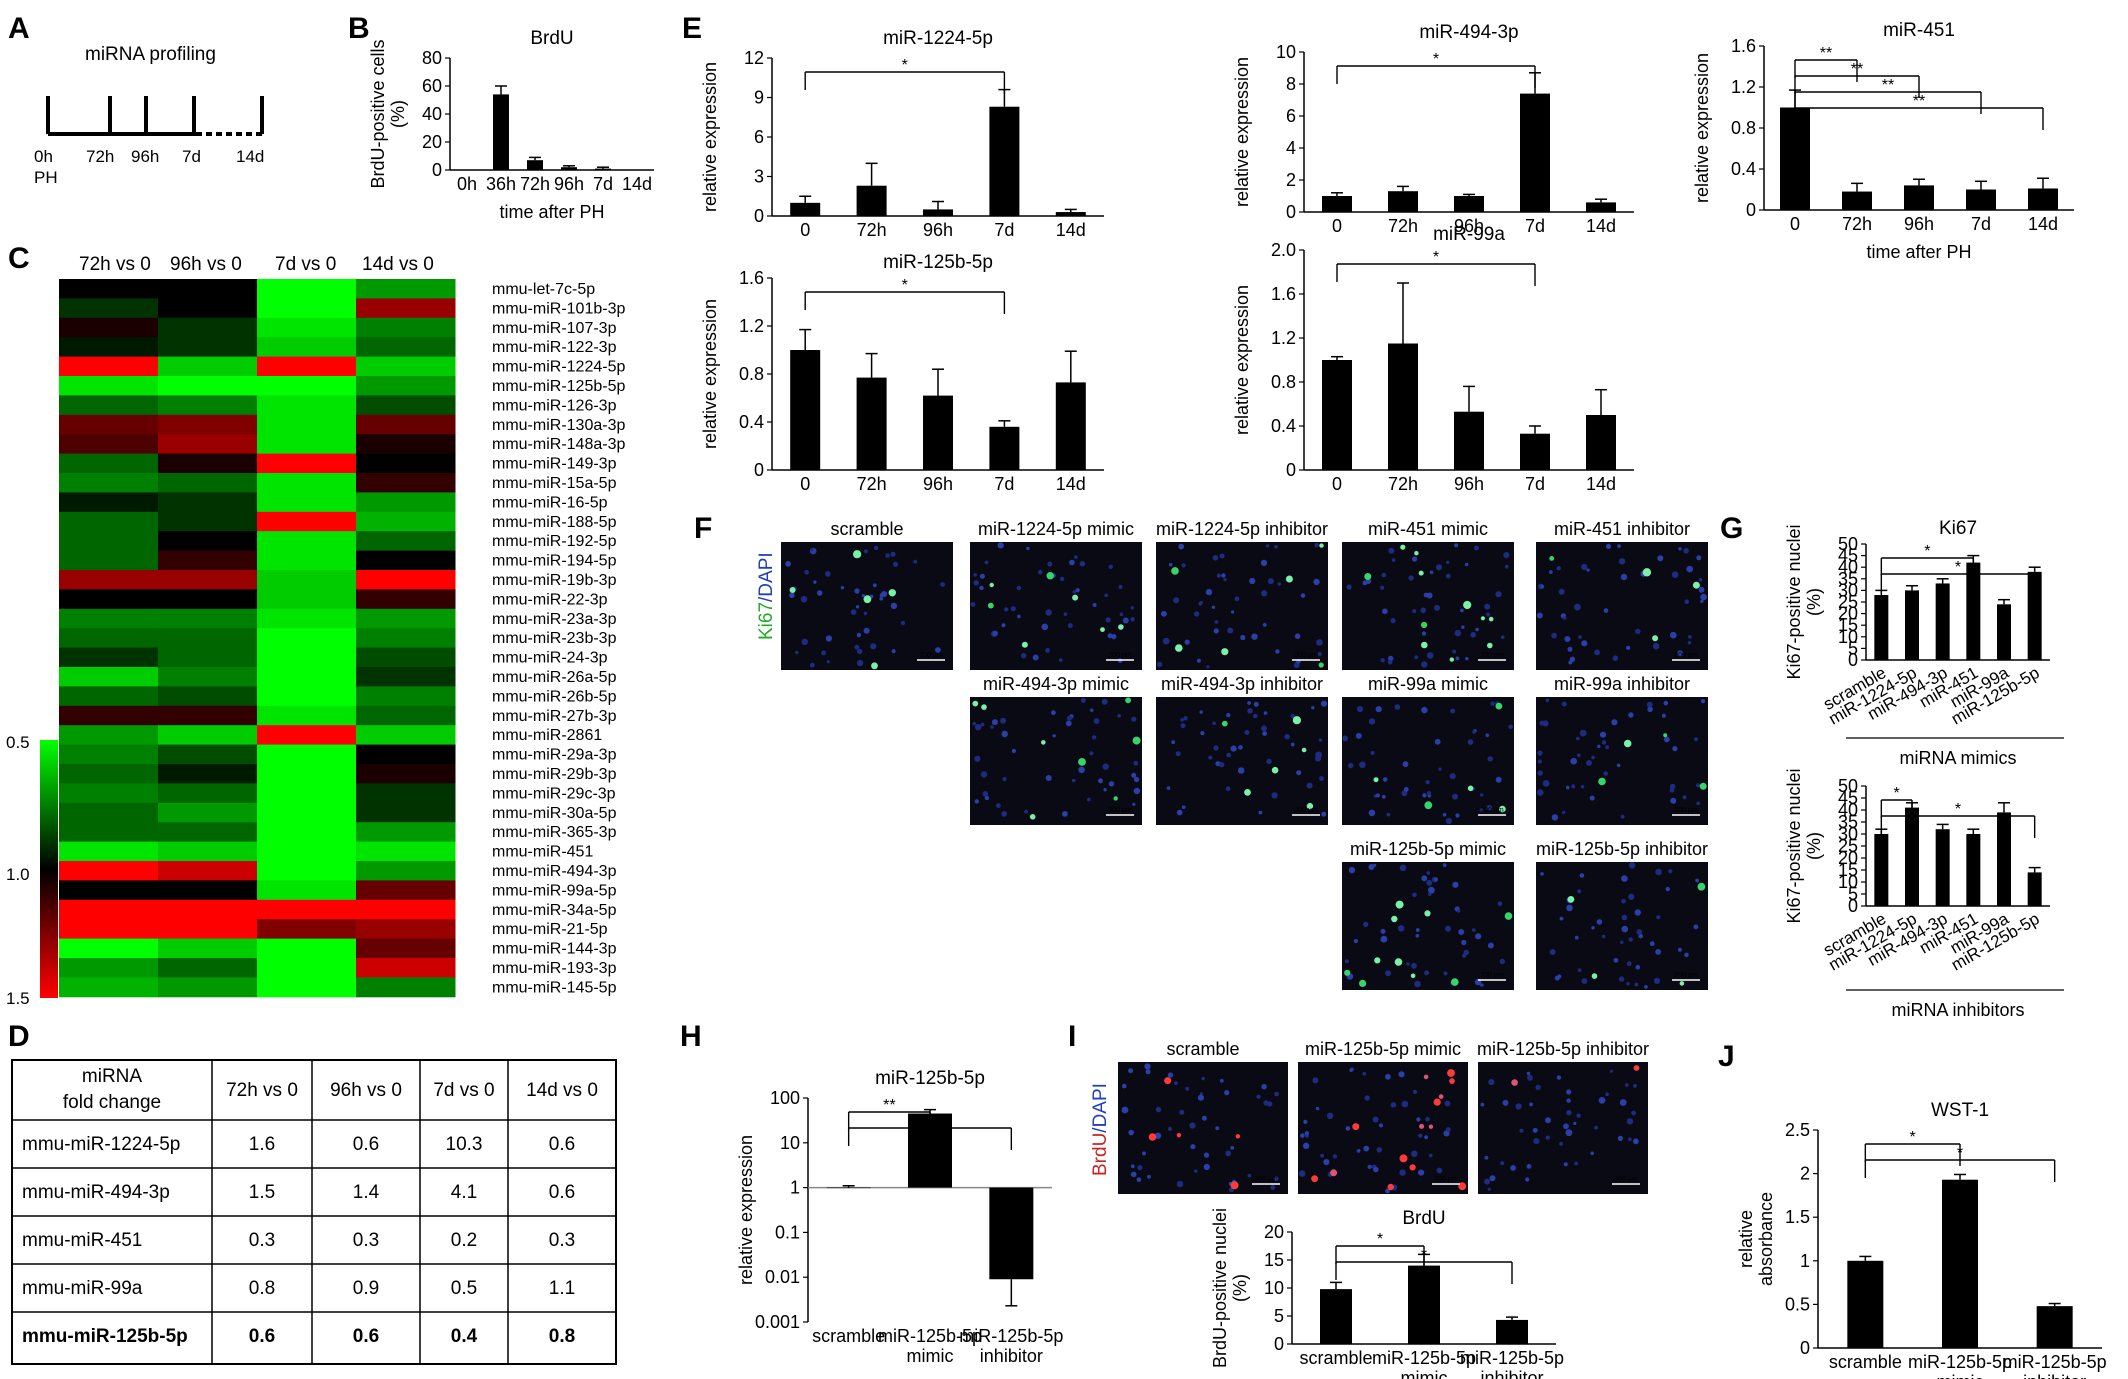 The height and width of the screenshot is (1379, 2128). I want to click on y-tick-label: 5, so click(1279, 1316).